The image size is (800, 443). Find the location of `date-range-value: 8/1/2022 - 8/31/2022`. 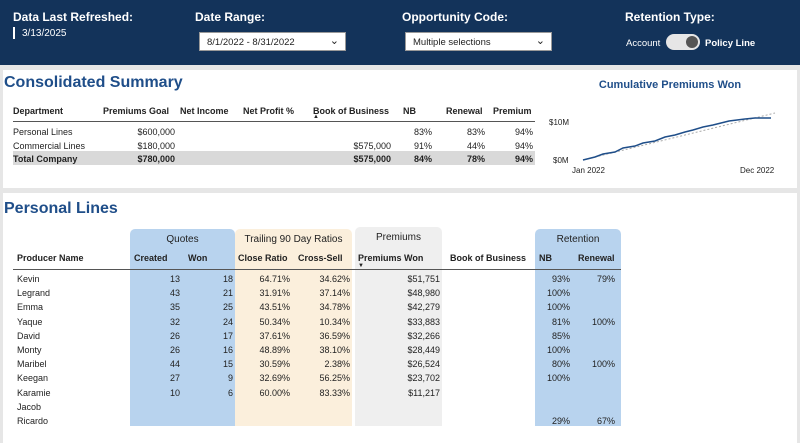

date-range-value: 8/1/2022 - 8/31/2022 is located at coordinates (251, 42).